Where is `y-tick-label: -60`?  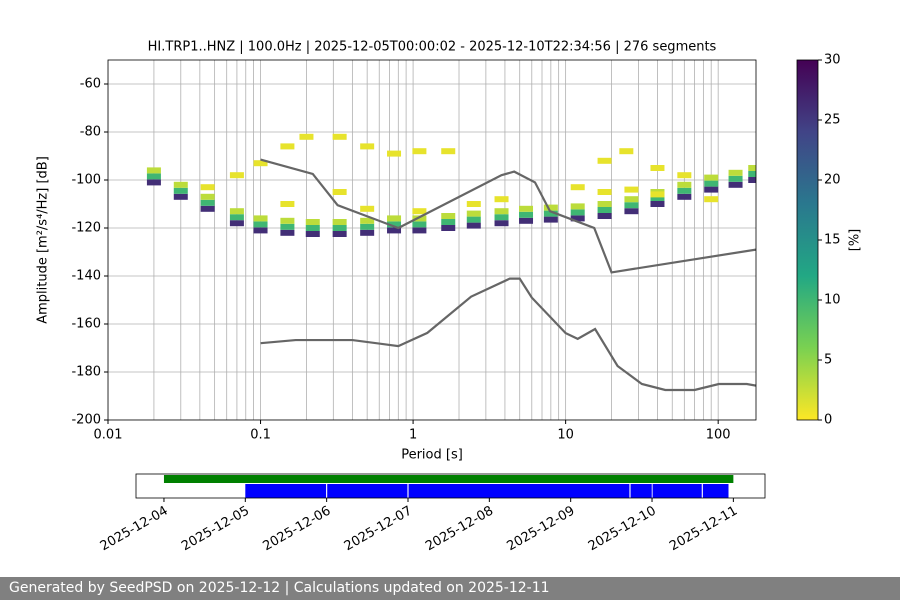 y-tick-label: -60 is located at coordinates (90, 84).